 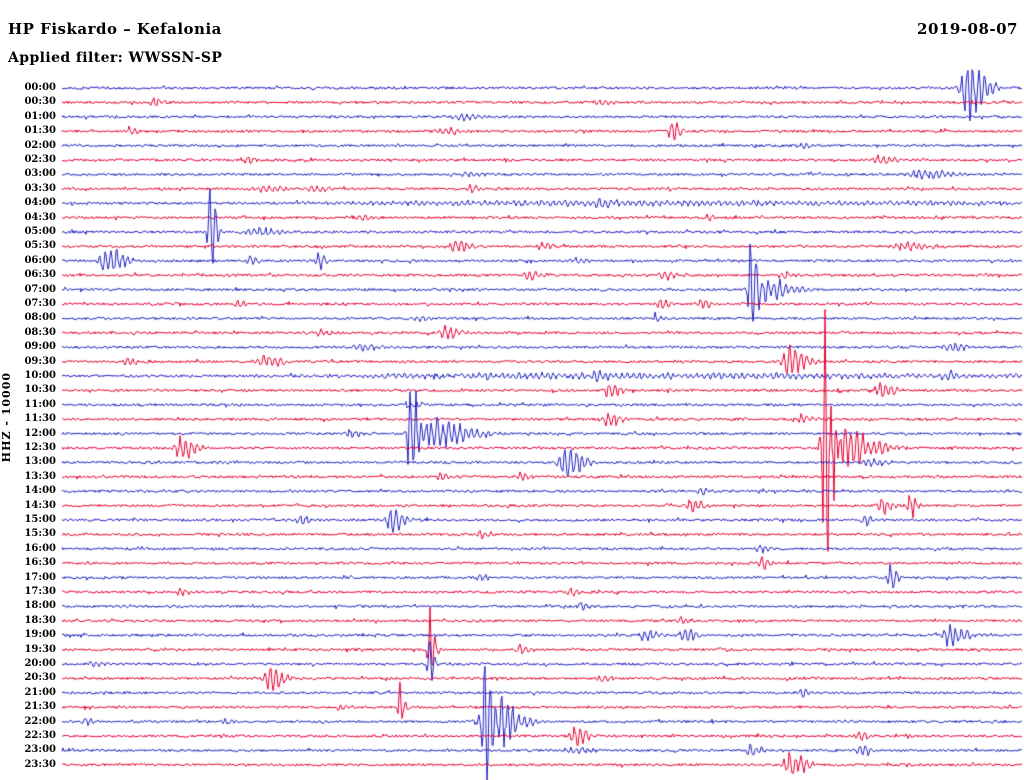 What do you see at coordinates (40, 476) in the screenshot?
I see `time-label-1330: 13:30` at bounding box center [40, 476].